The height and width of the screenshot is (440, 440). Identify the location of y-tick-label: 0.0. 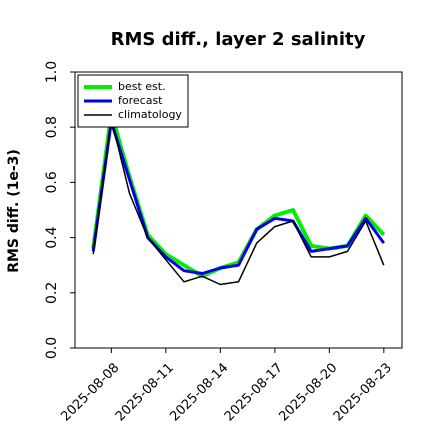
(52, 348).